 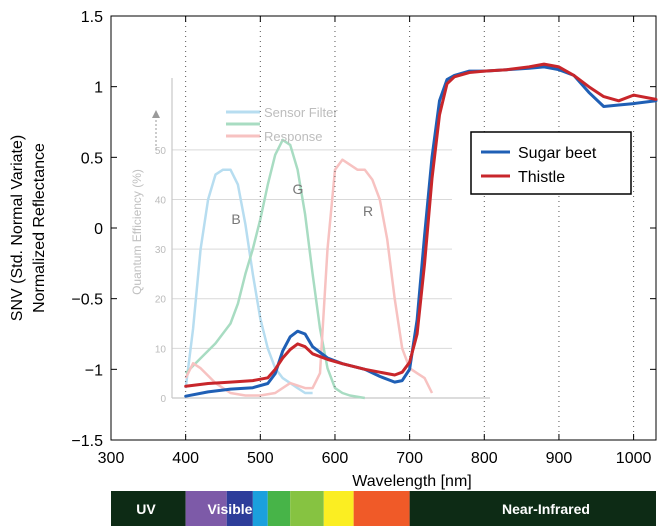 I want to click on x-tick-label: 600, so click(x=335, y=458).